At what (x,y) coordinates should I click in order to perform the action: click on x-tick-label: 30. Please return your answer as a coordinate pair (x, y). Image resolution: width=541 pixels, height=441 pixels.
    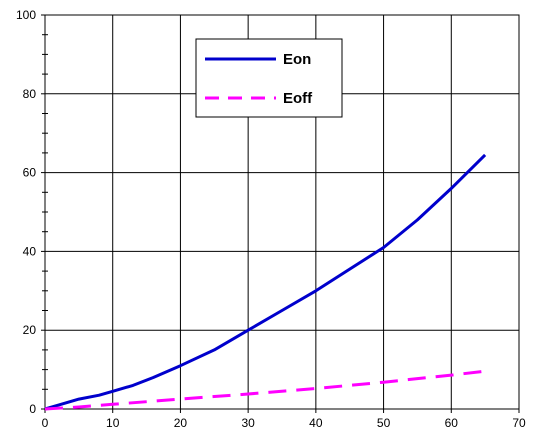
    Looking at the image, I should click on (248, 423).